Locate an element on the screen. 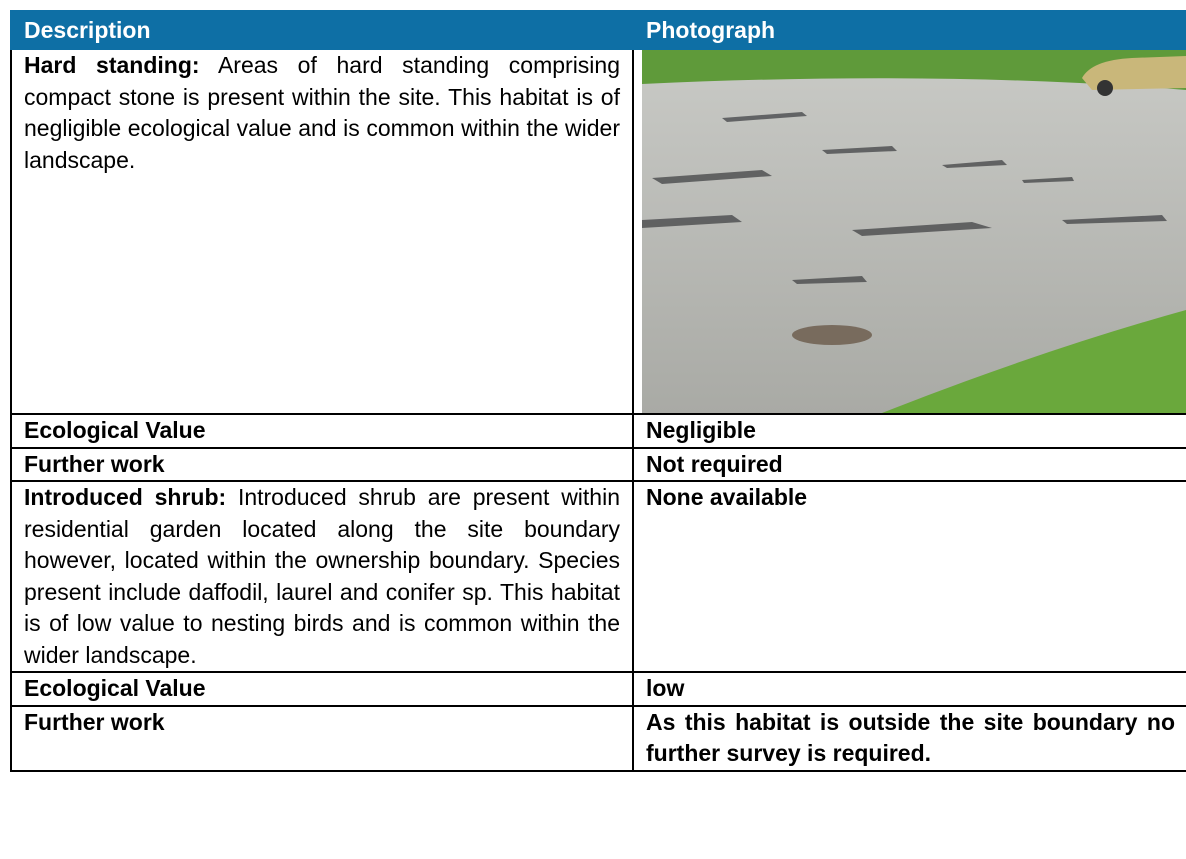 This screenshot has height=859, width=1186. row: Further work Not required is located at coordinates (598, 464).